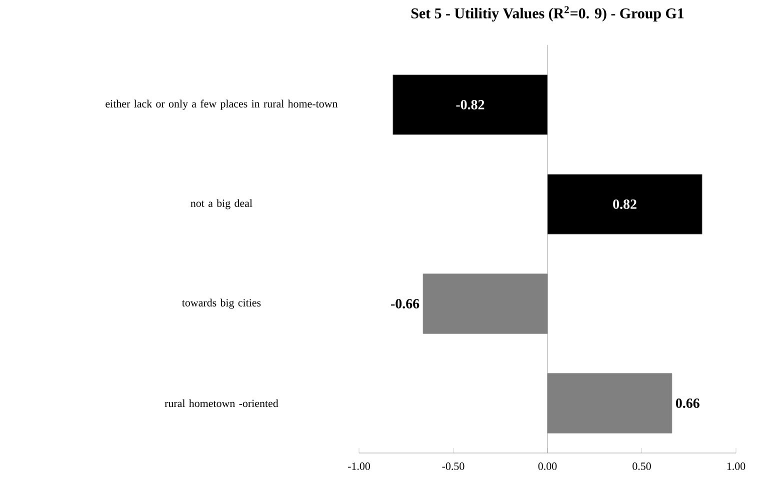  Describe the element at coordinates (405, 303) in the screenshot. I see `data-label: -0.66` at that location.